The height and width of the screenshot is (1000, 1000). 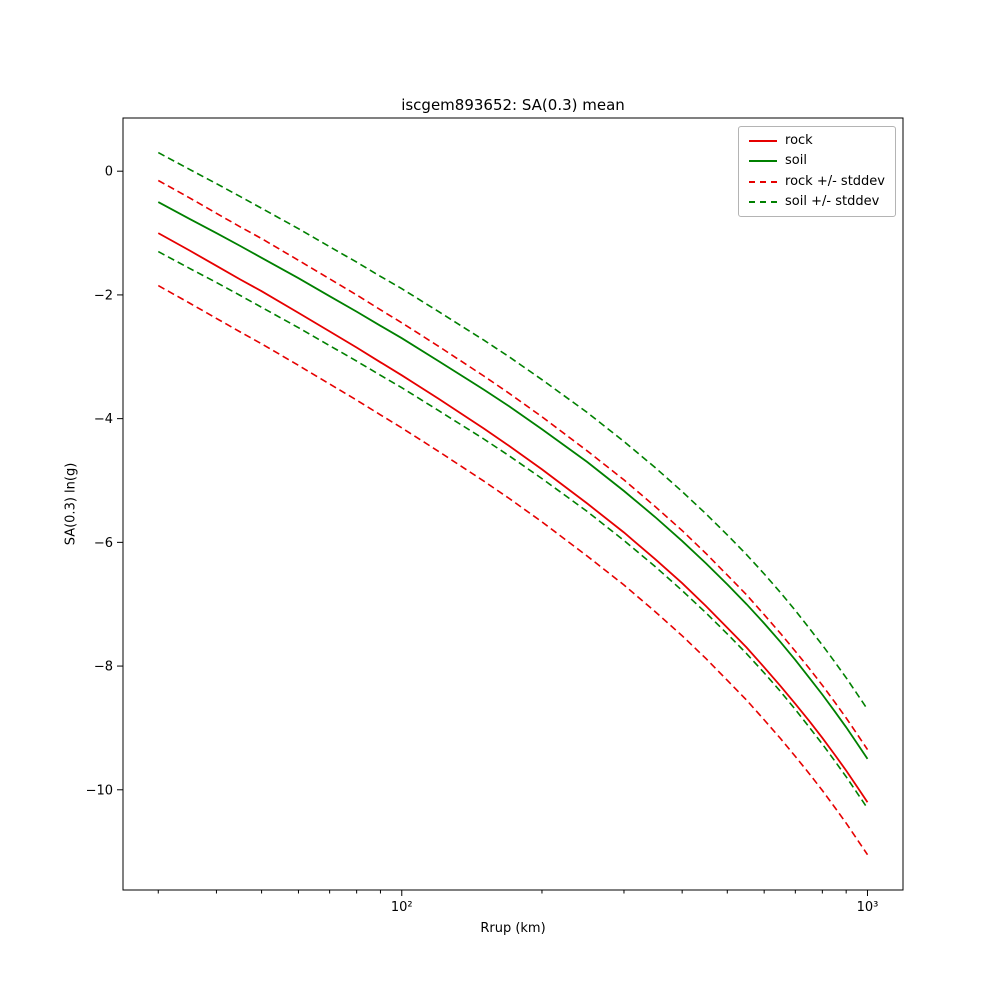 What do you see at coordinates (835, 181) in the screenshot?
I see `legend-label: rock +/- stddev` at bounding box center [835, 181].